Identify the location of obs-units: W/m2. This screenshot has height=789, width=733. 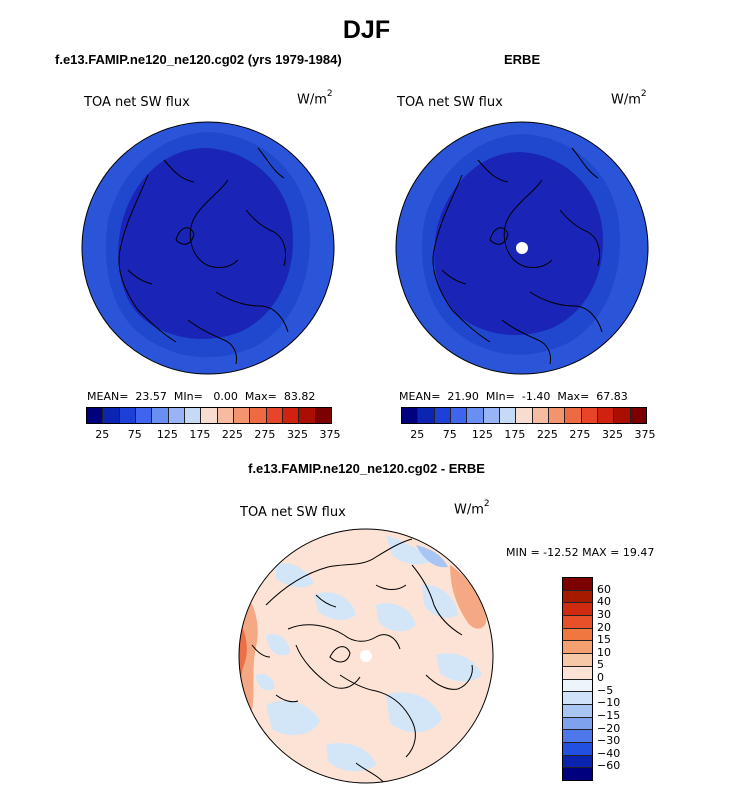
(629, 98).